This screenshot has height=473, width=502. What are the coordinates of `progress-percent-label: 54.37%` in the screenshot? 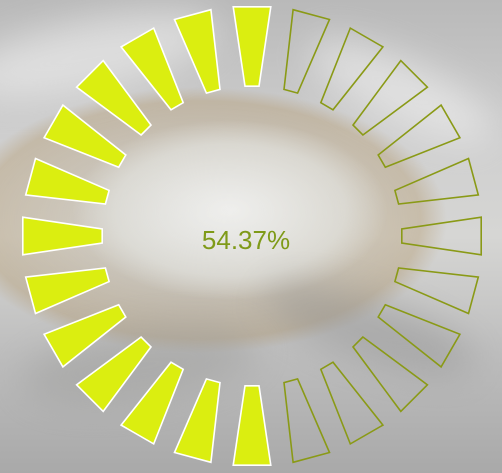 It's located at (246, 240).